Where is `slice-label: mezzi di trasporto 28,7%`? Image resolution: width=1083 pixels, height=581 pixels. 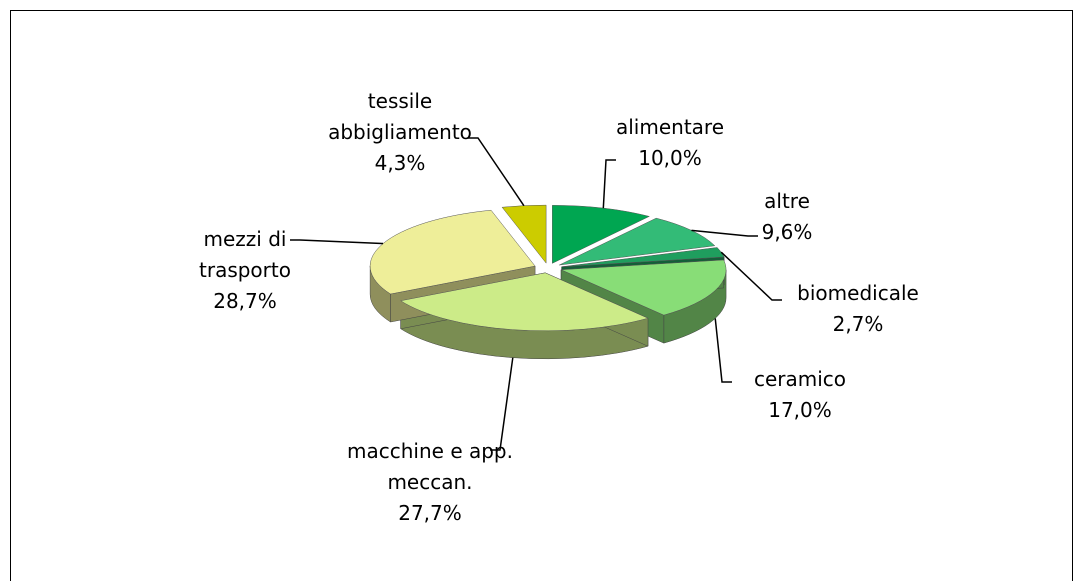
slice-label: mezzi di trasporto 28,7% is located at coordinates (245, 270).